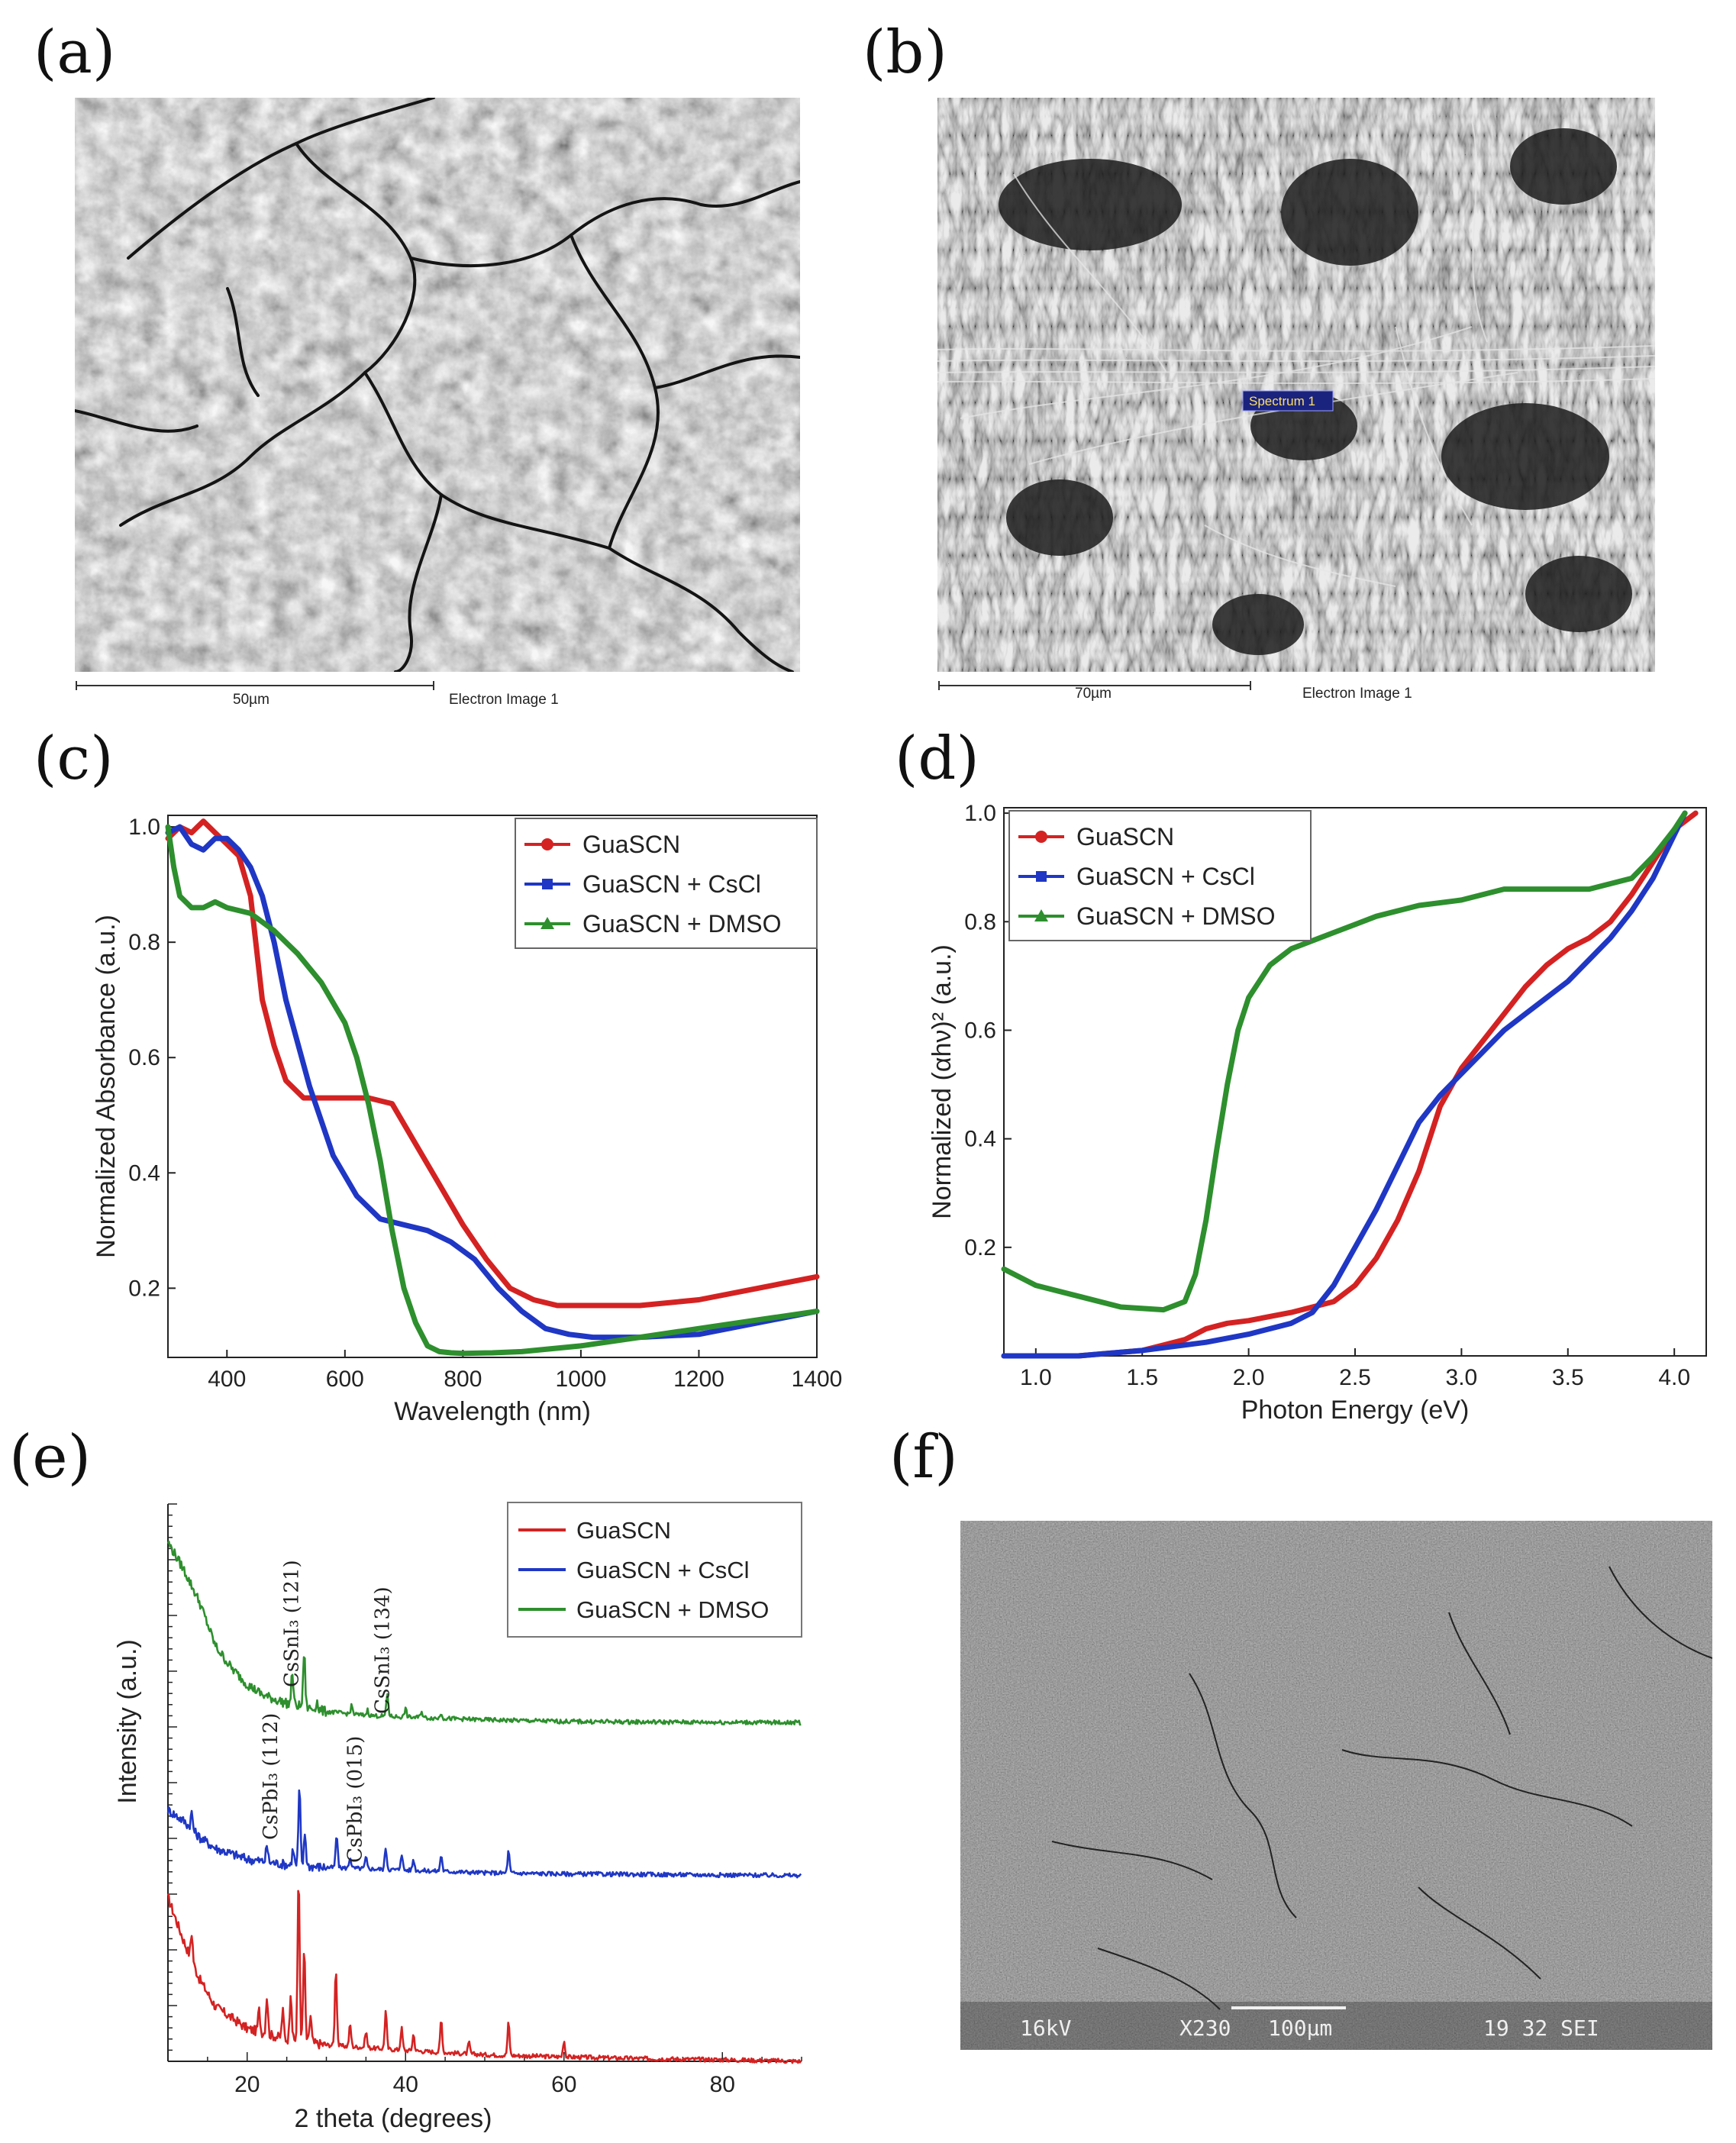 This screenshot has height=2143, width=1736. What do you see at coordinates (255, 685) in the screenshot?
I see `scalebar-a` at bounding box center [255, 685].